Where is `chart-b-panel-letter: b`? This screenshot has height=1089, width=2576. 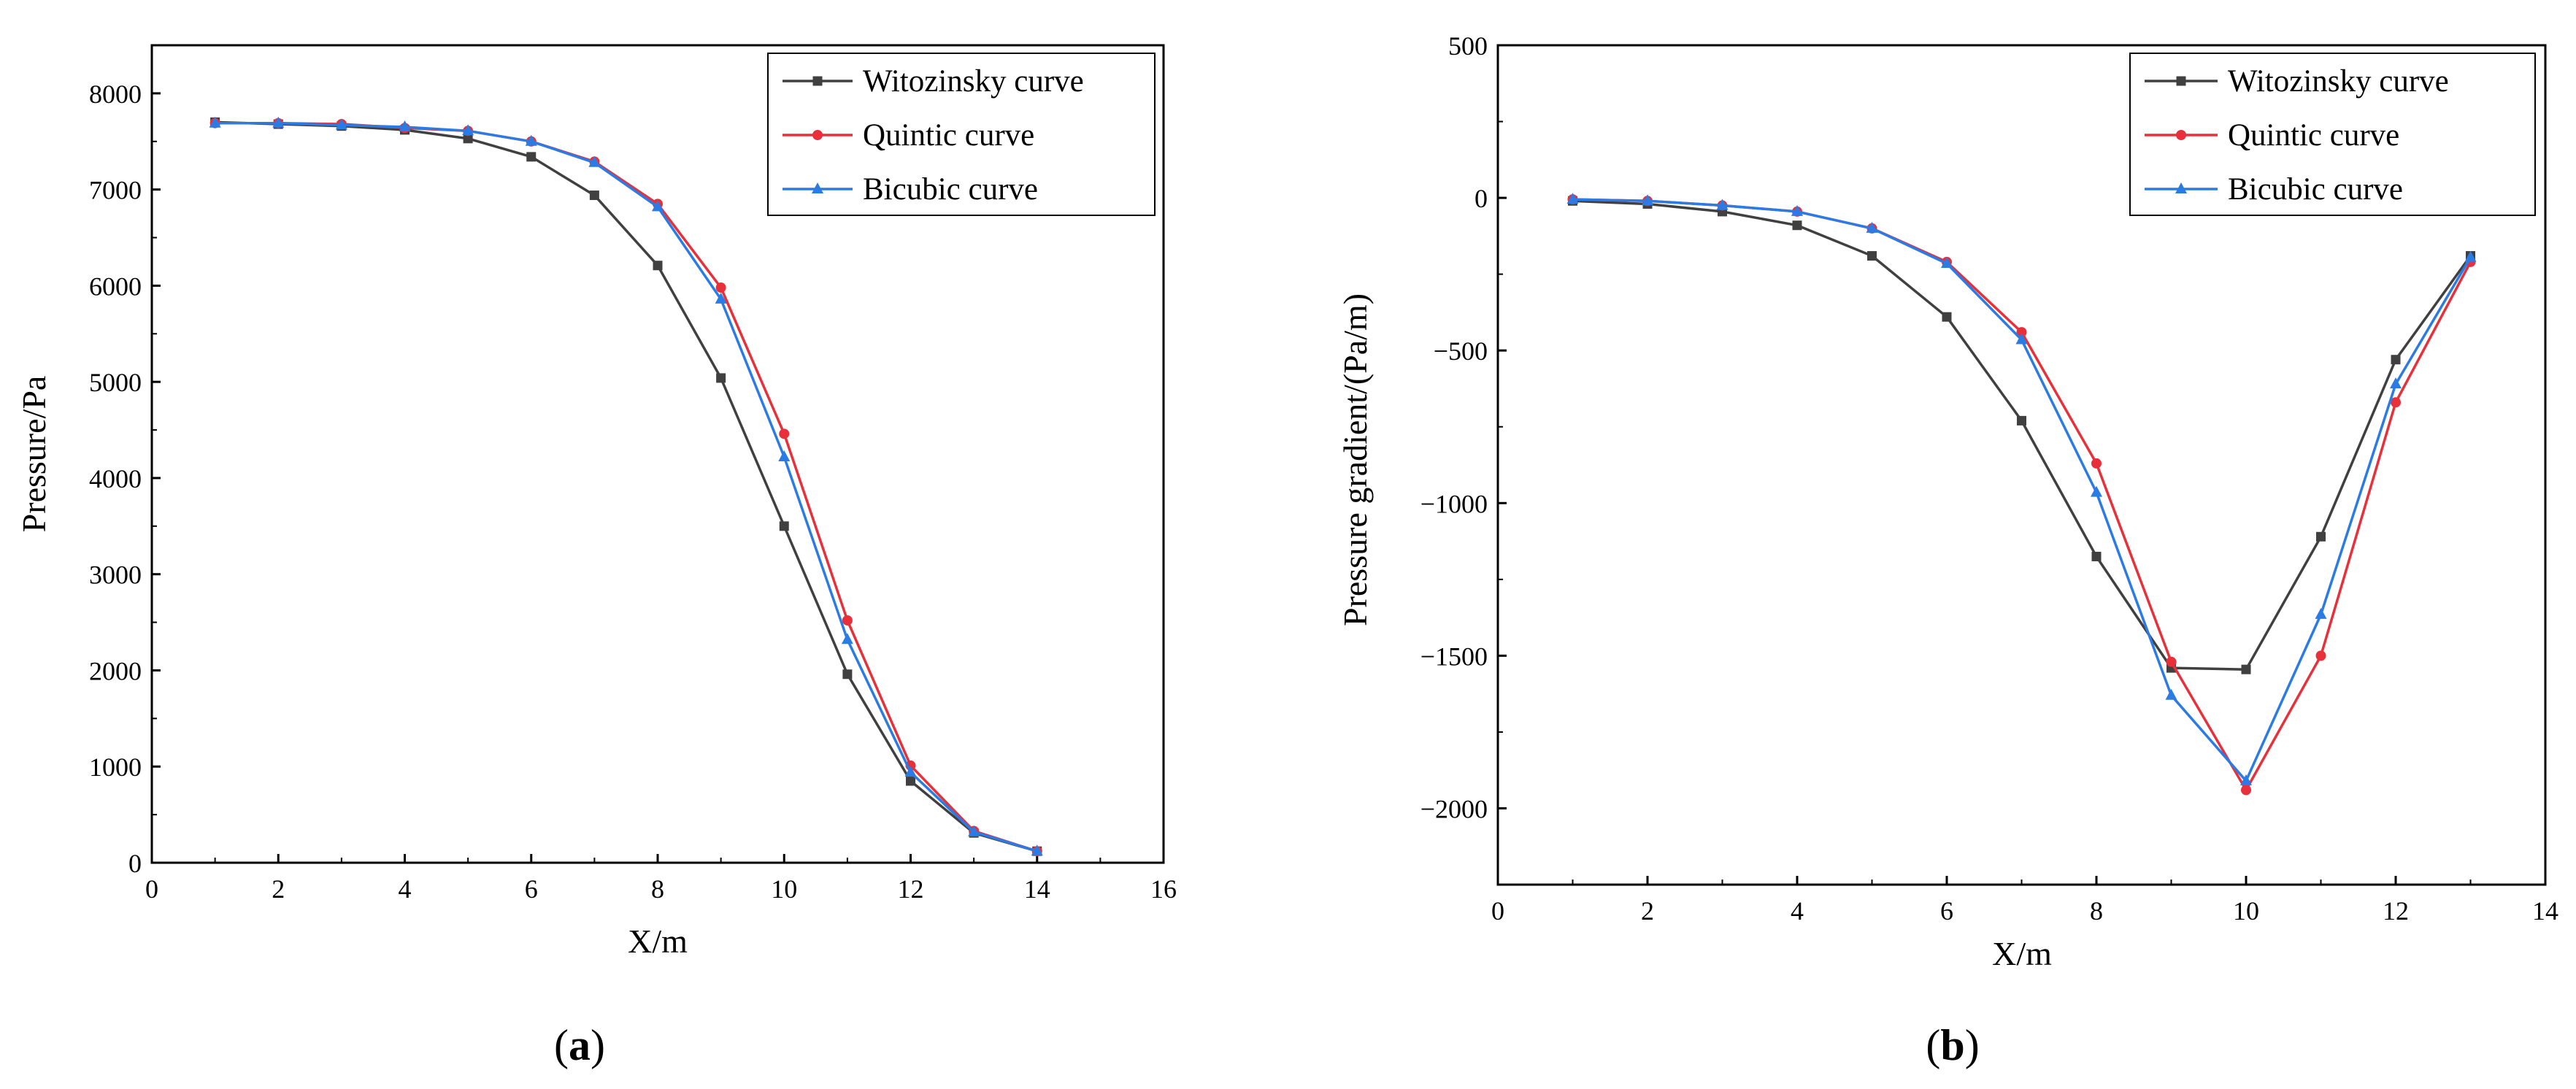 chart-b-panel-letter: b is located at coordinates (1952, 1045).